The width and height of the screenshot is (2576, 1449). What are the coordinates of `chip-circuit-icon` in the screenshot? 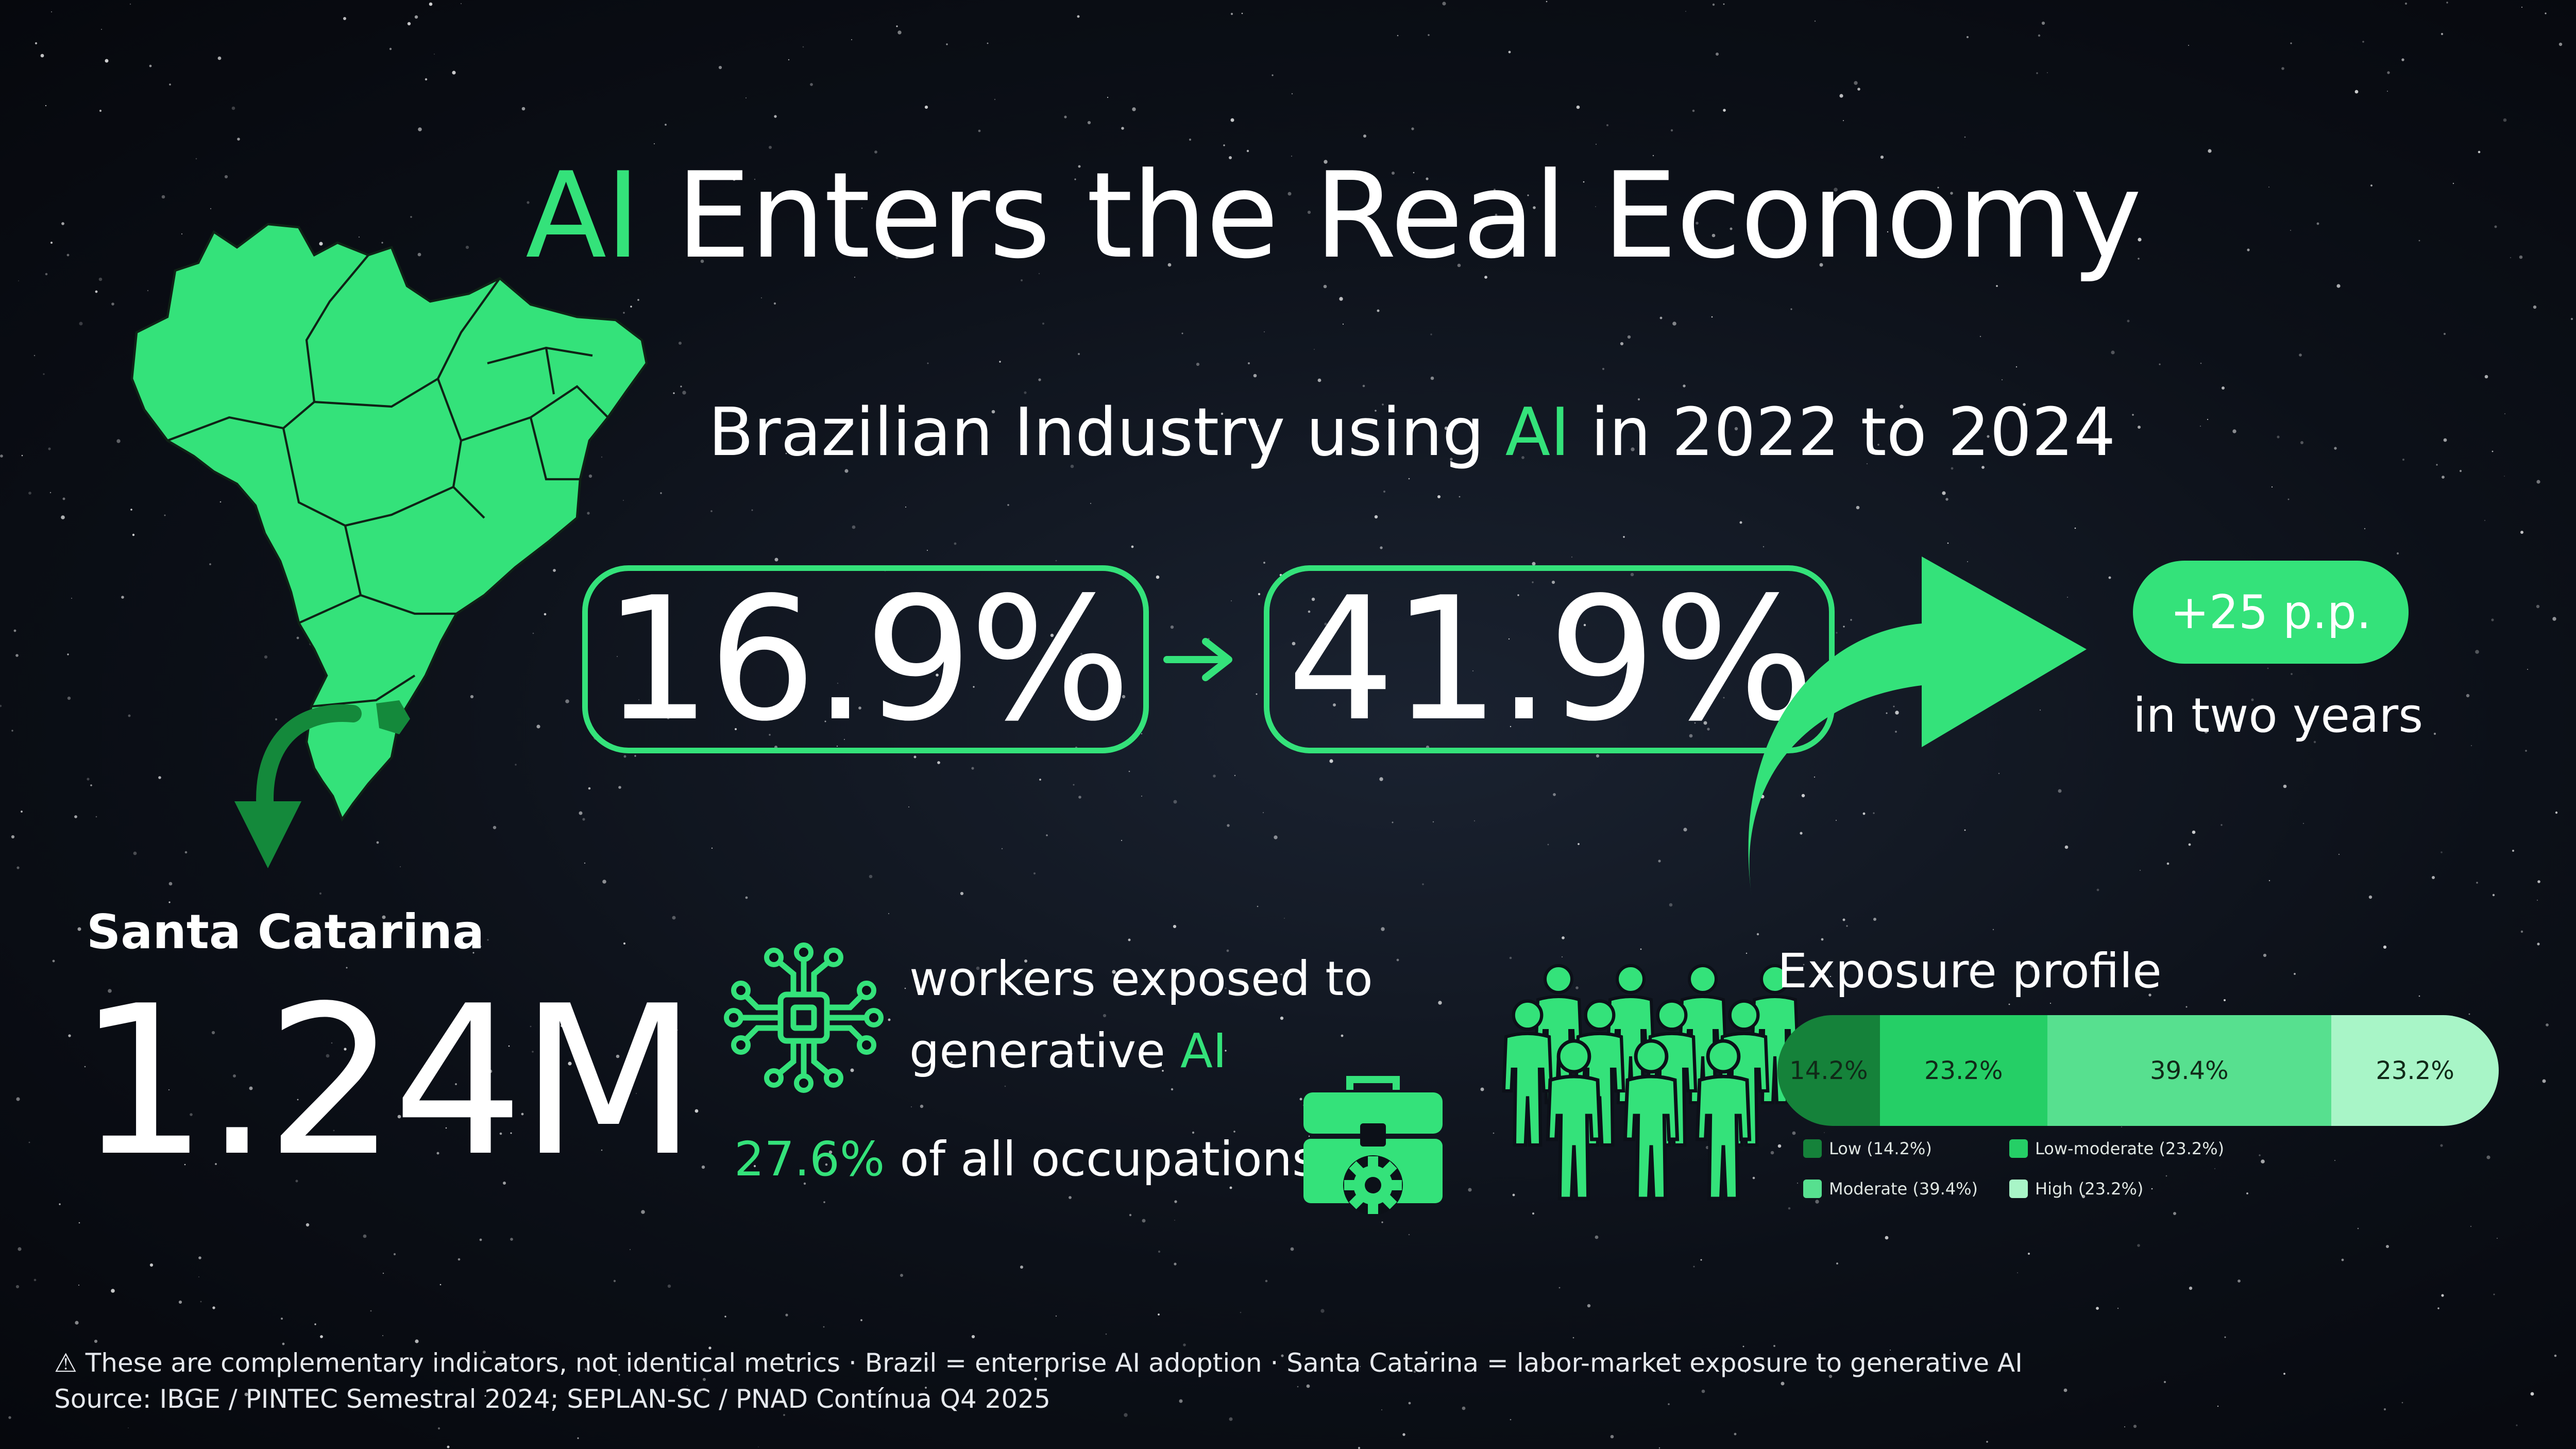 It's located at (804, 1017).